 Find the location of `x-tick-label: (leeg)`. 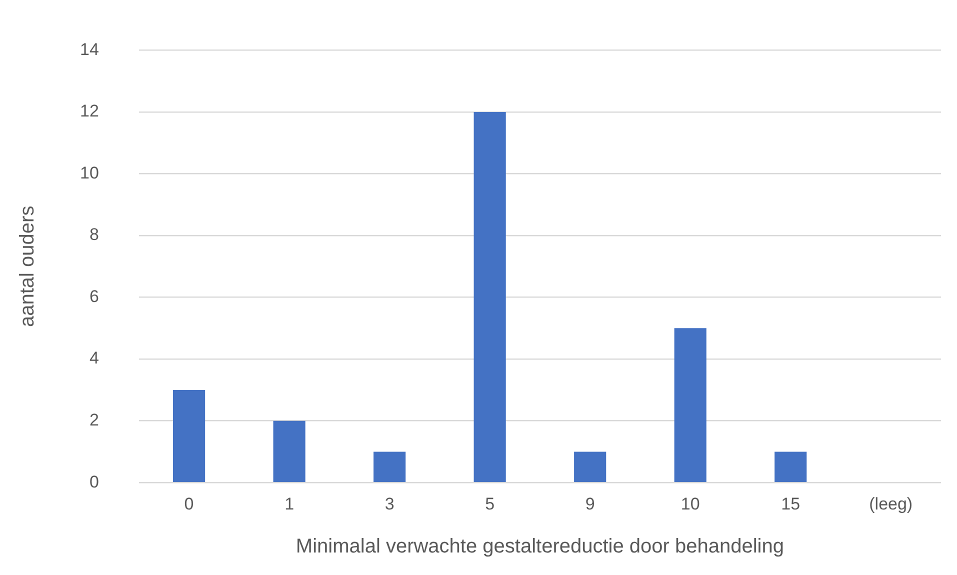

x-tick-label: (leeg) is located at coordinates (891, 504).